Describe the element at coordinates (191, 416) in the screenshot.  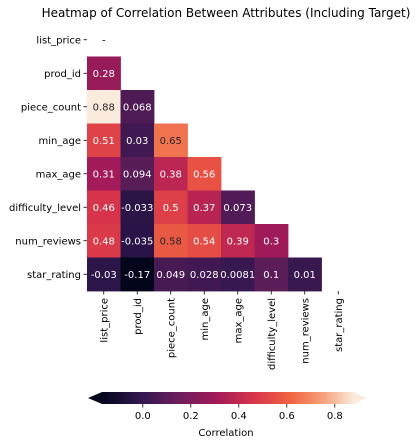
I see `colorbar-tick-label: 0.2` at that location.